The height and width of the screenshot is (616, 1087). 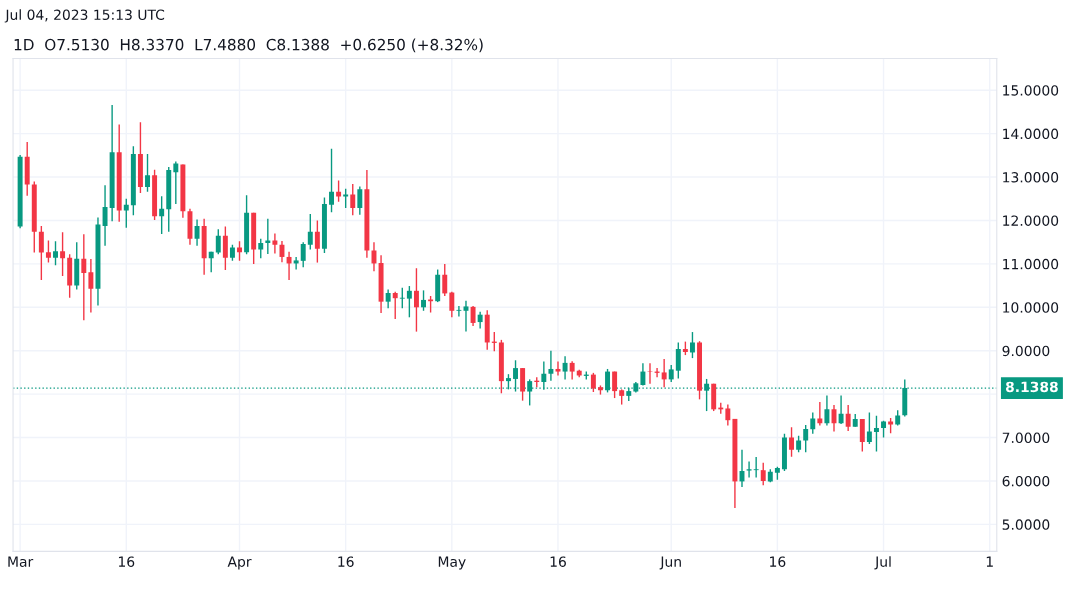 I want to click on x-tick-label: May, so click(x=452, y=563).